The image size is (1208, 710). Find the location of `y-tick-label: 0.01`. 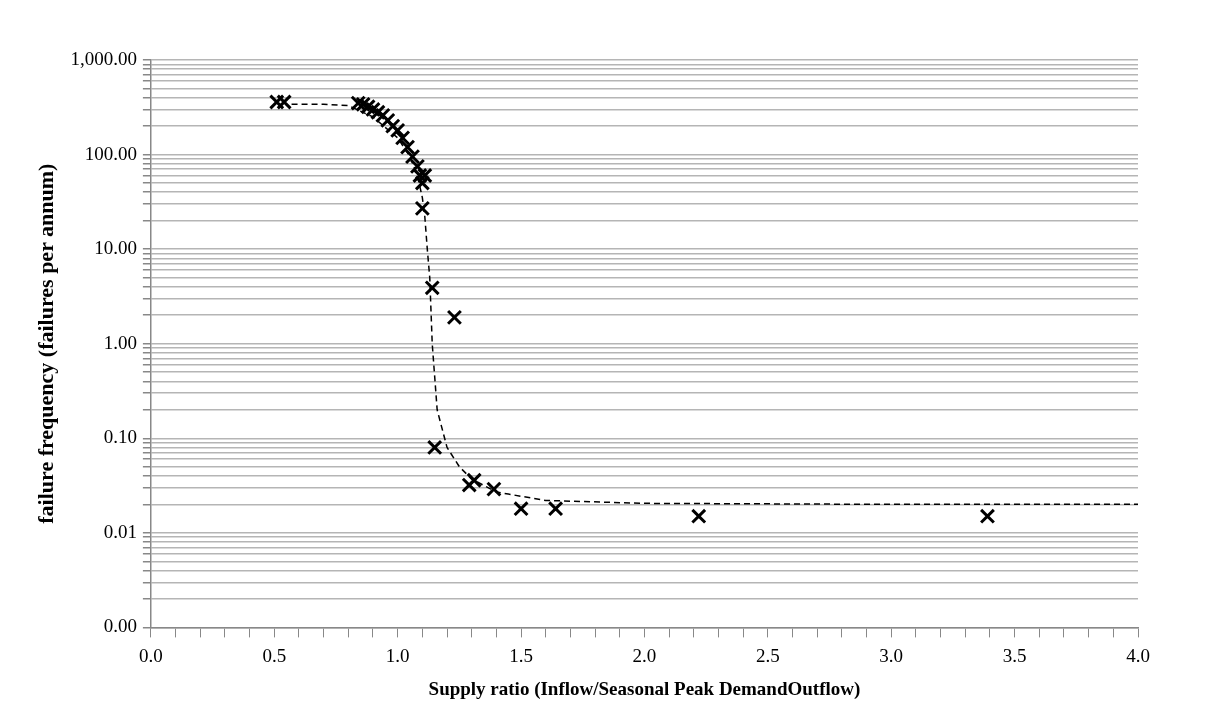

y-tick-label: 0.01 is located at coordinates (120, 531).